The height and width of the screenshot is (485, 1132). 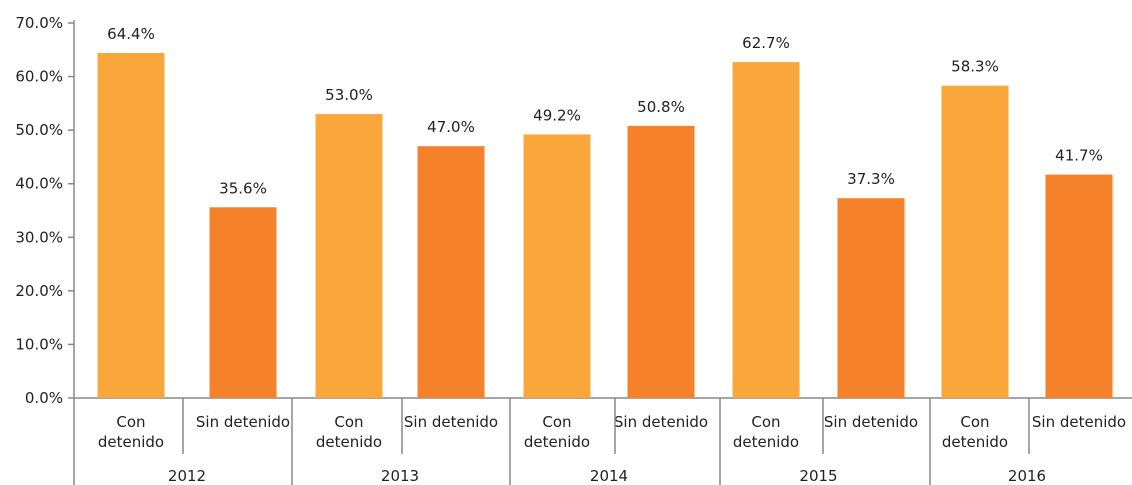 I want to click on y-tick-label: 40.0%, so click(x=39, y=184).